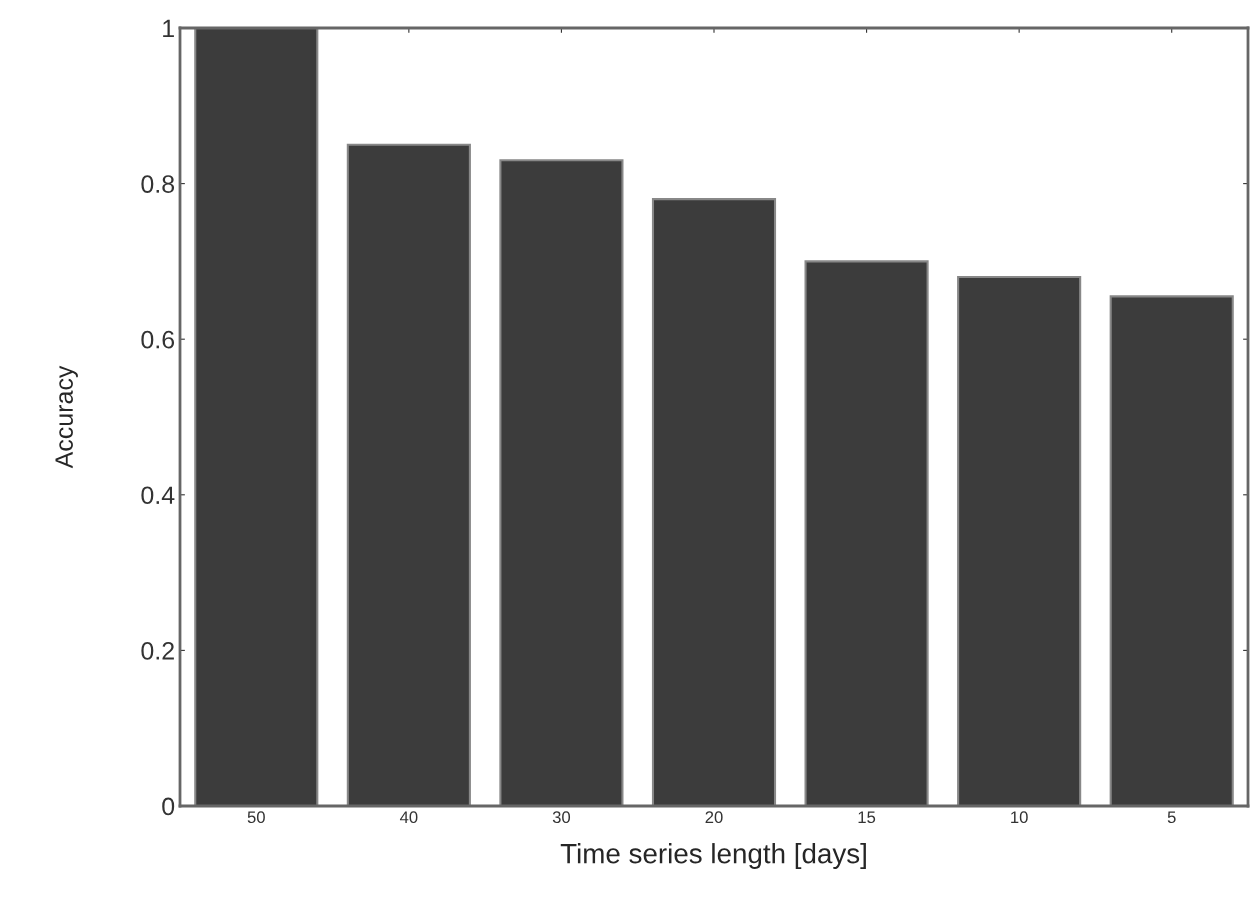 This screenshot has width=1252, height=916. Describe the element at coordinates (713, 856) in the screenshot. I see `x-axis-title: Time series length [days]` at that location.